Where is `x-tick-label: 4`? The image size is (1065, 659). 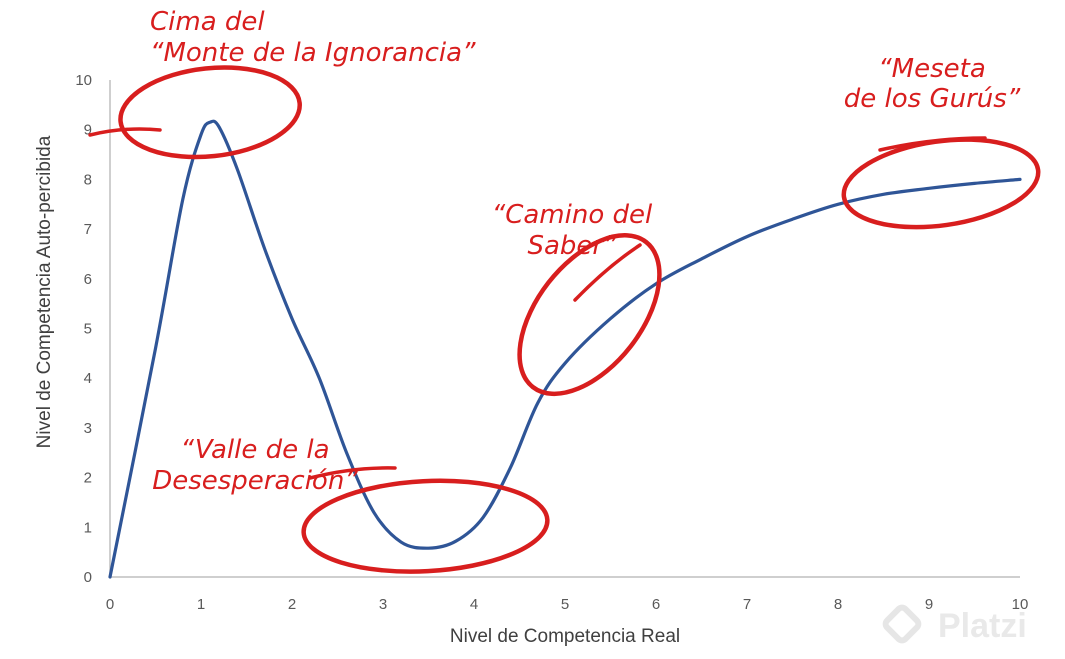 x-tick-label: 4 is located at coordinates (474, 604).